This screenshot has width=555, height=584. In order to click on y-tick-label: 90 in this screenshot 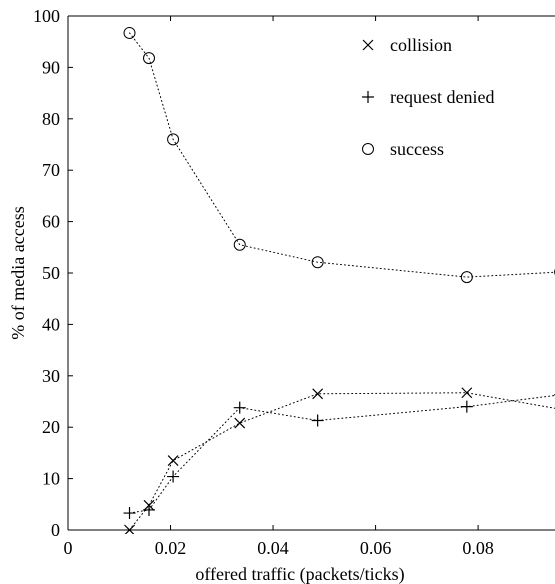, I will do `click(51, 67)`.